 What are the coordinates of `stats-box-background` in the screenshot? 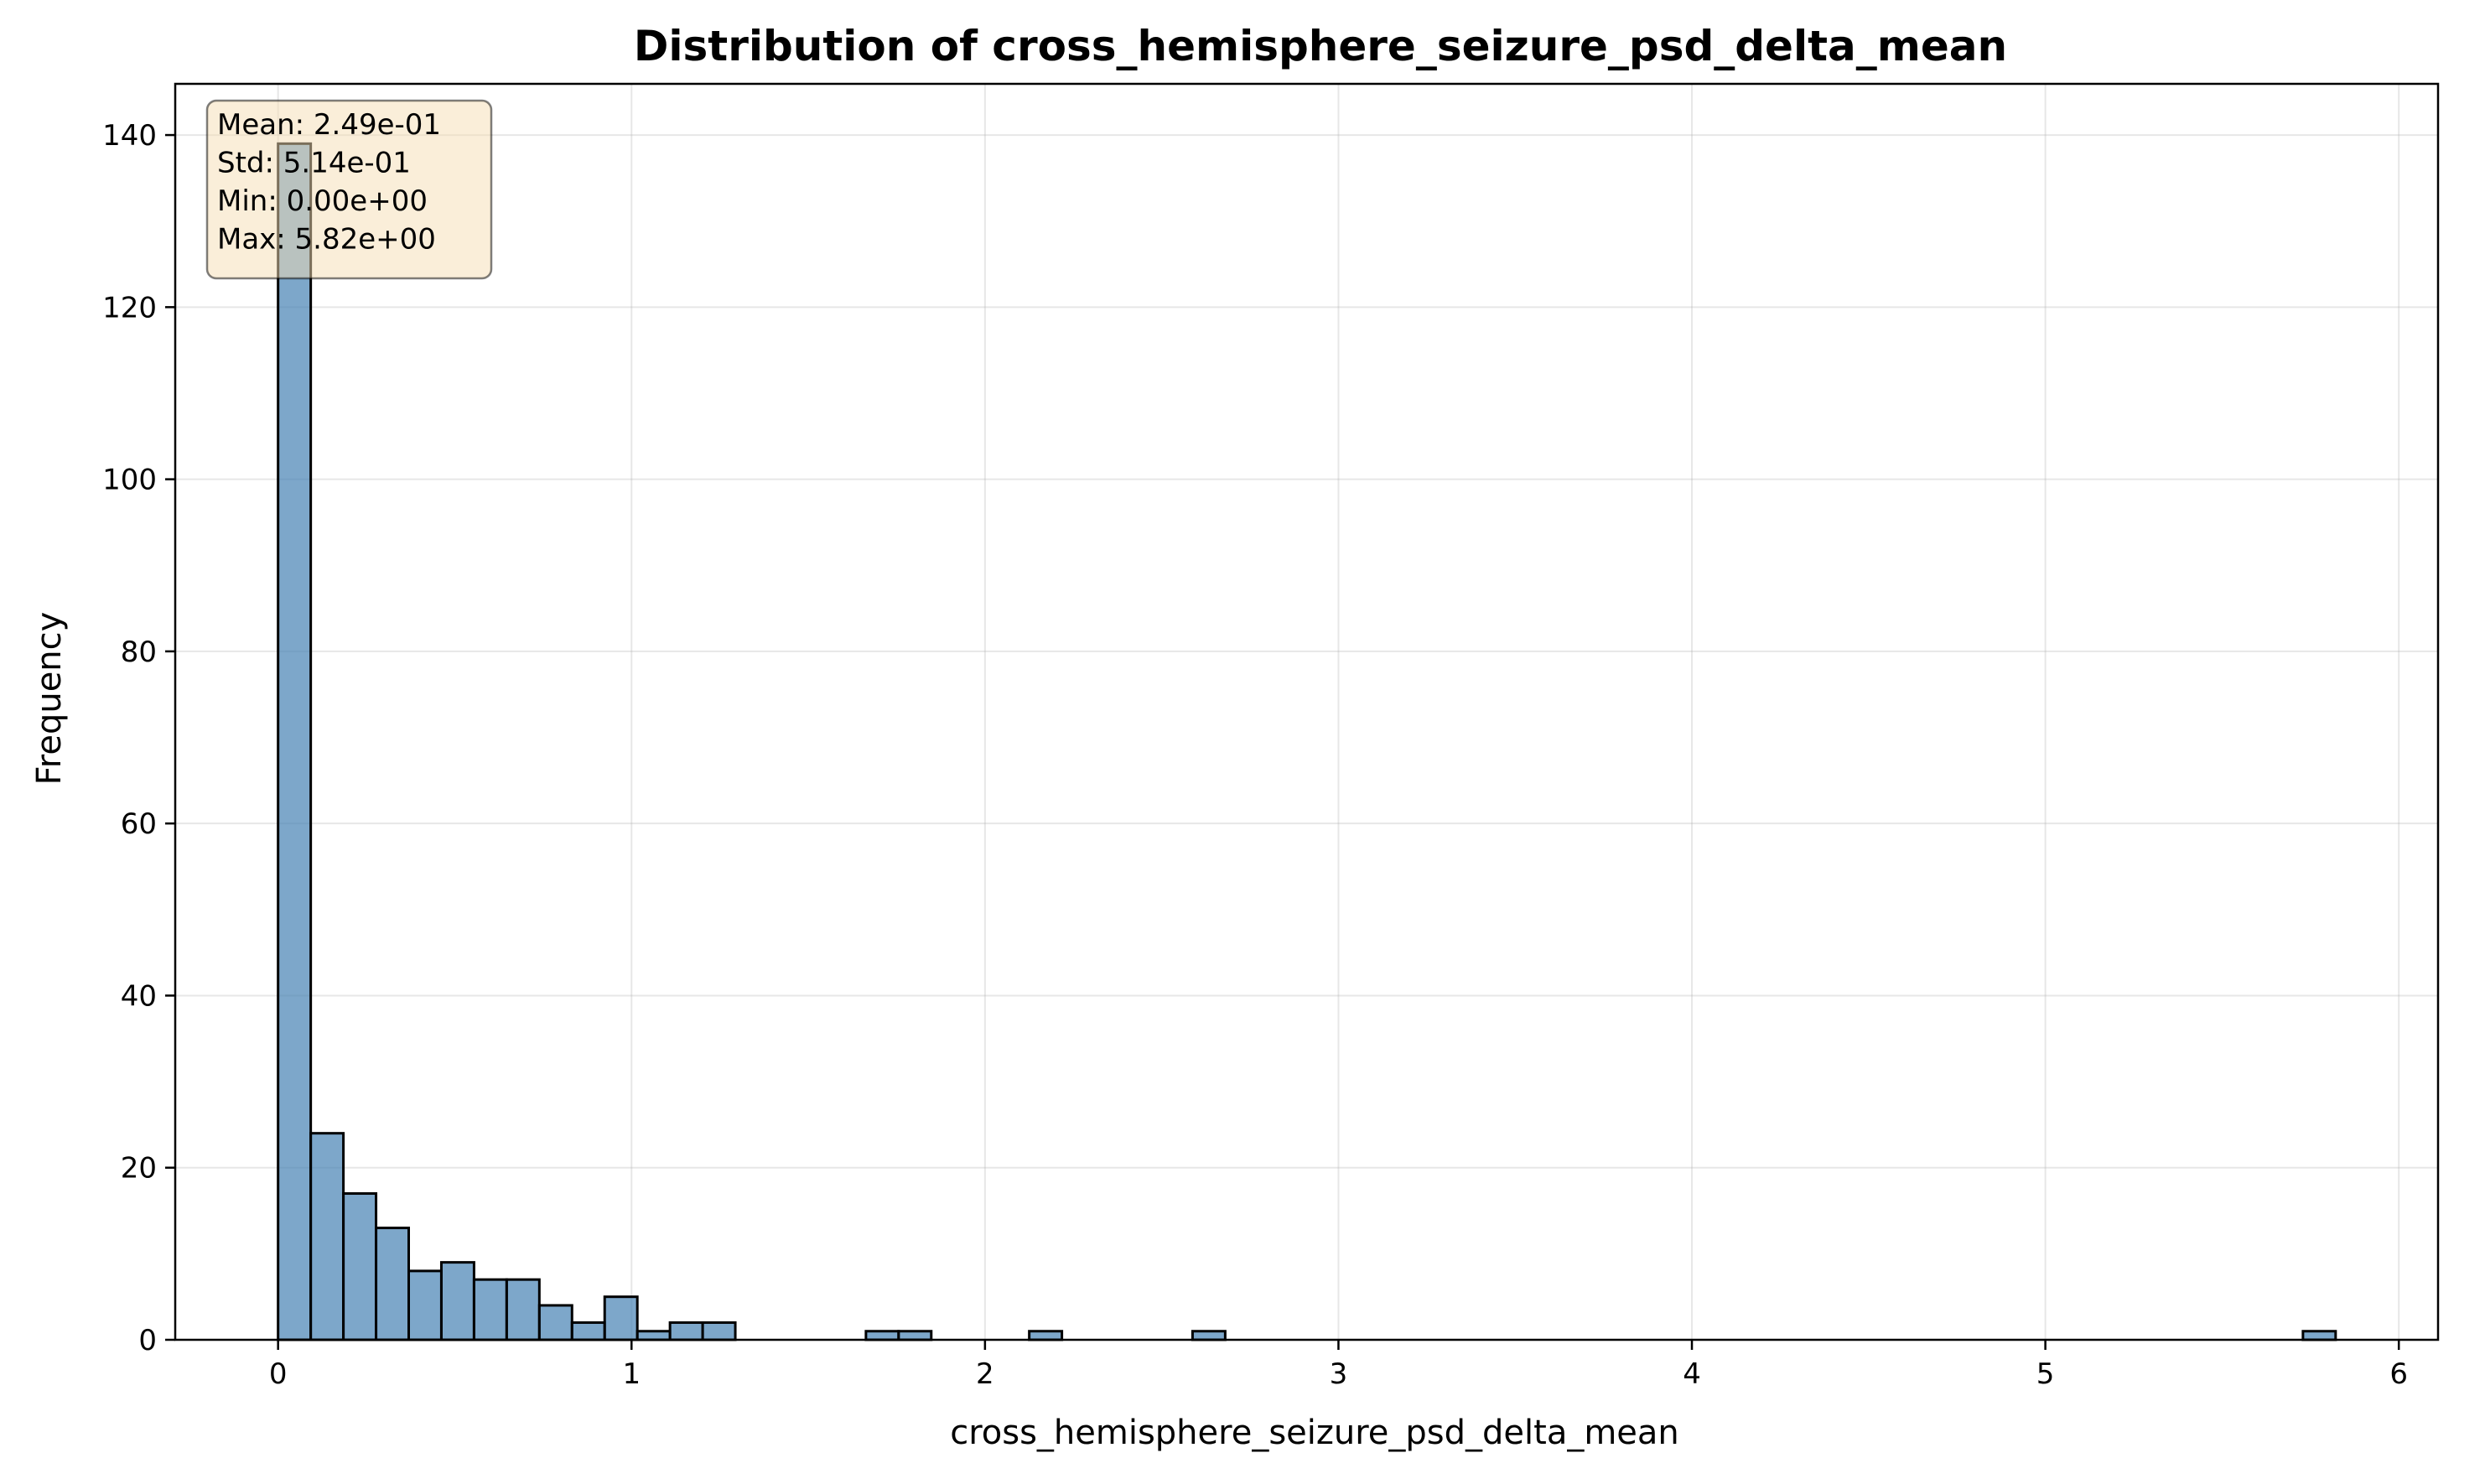 It's located at (349, 189).